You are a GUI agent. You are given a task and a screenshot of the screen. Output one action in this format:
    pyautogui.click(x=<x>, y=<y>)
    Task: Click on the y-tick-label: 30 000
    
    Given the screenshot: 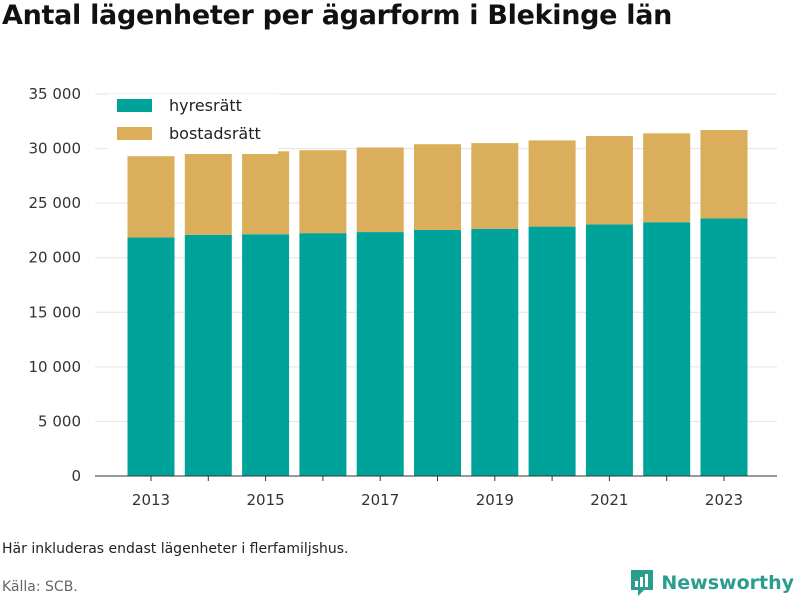 What is the action you would take?
    pyautogui.click(x=55, y=149)
    